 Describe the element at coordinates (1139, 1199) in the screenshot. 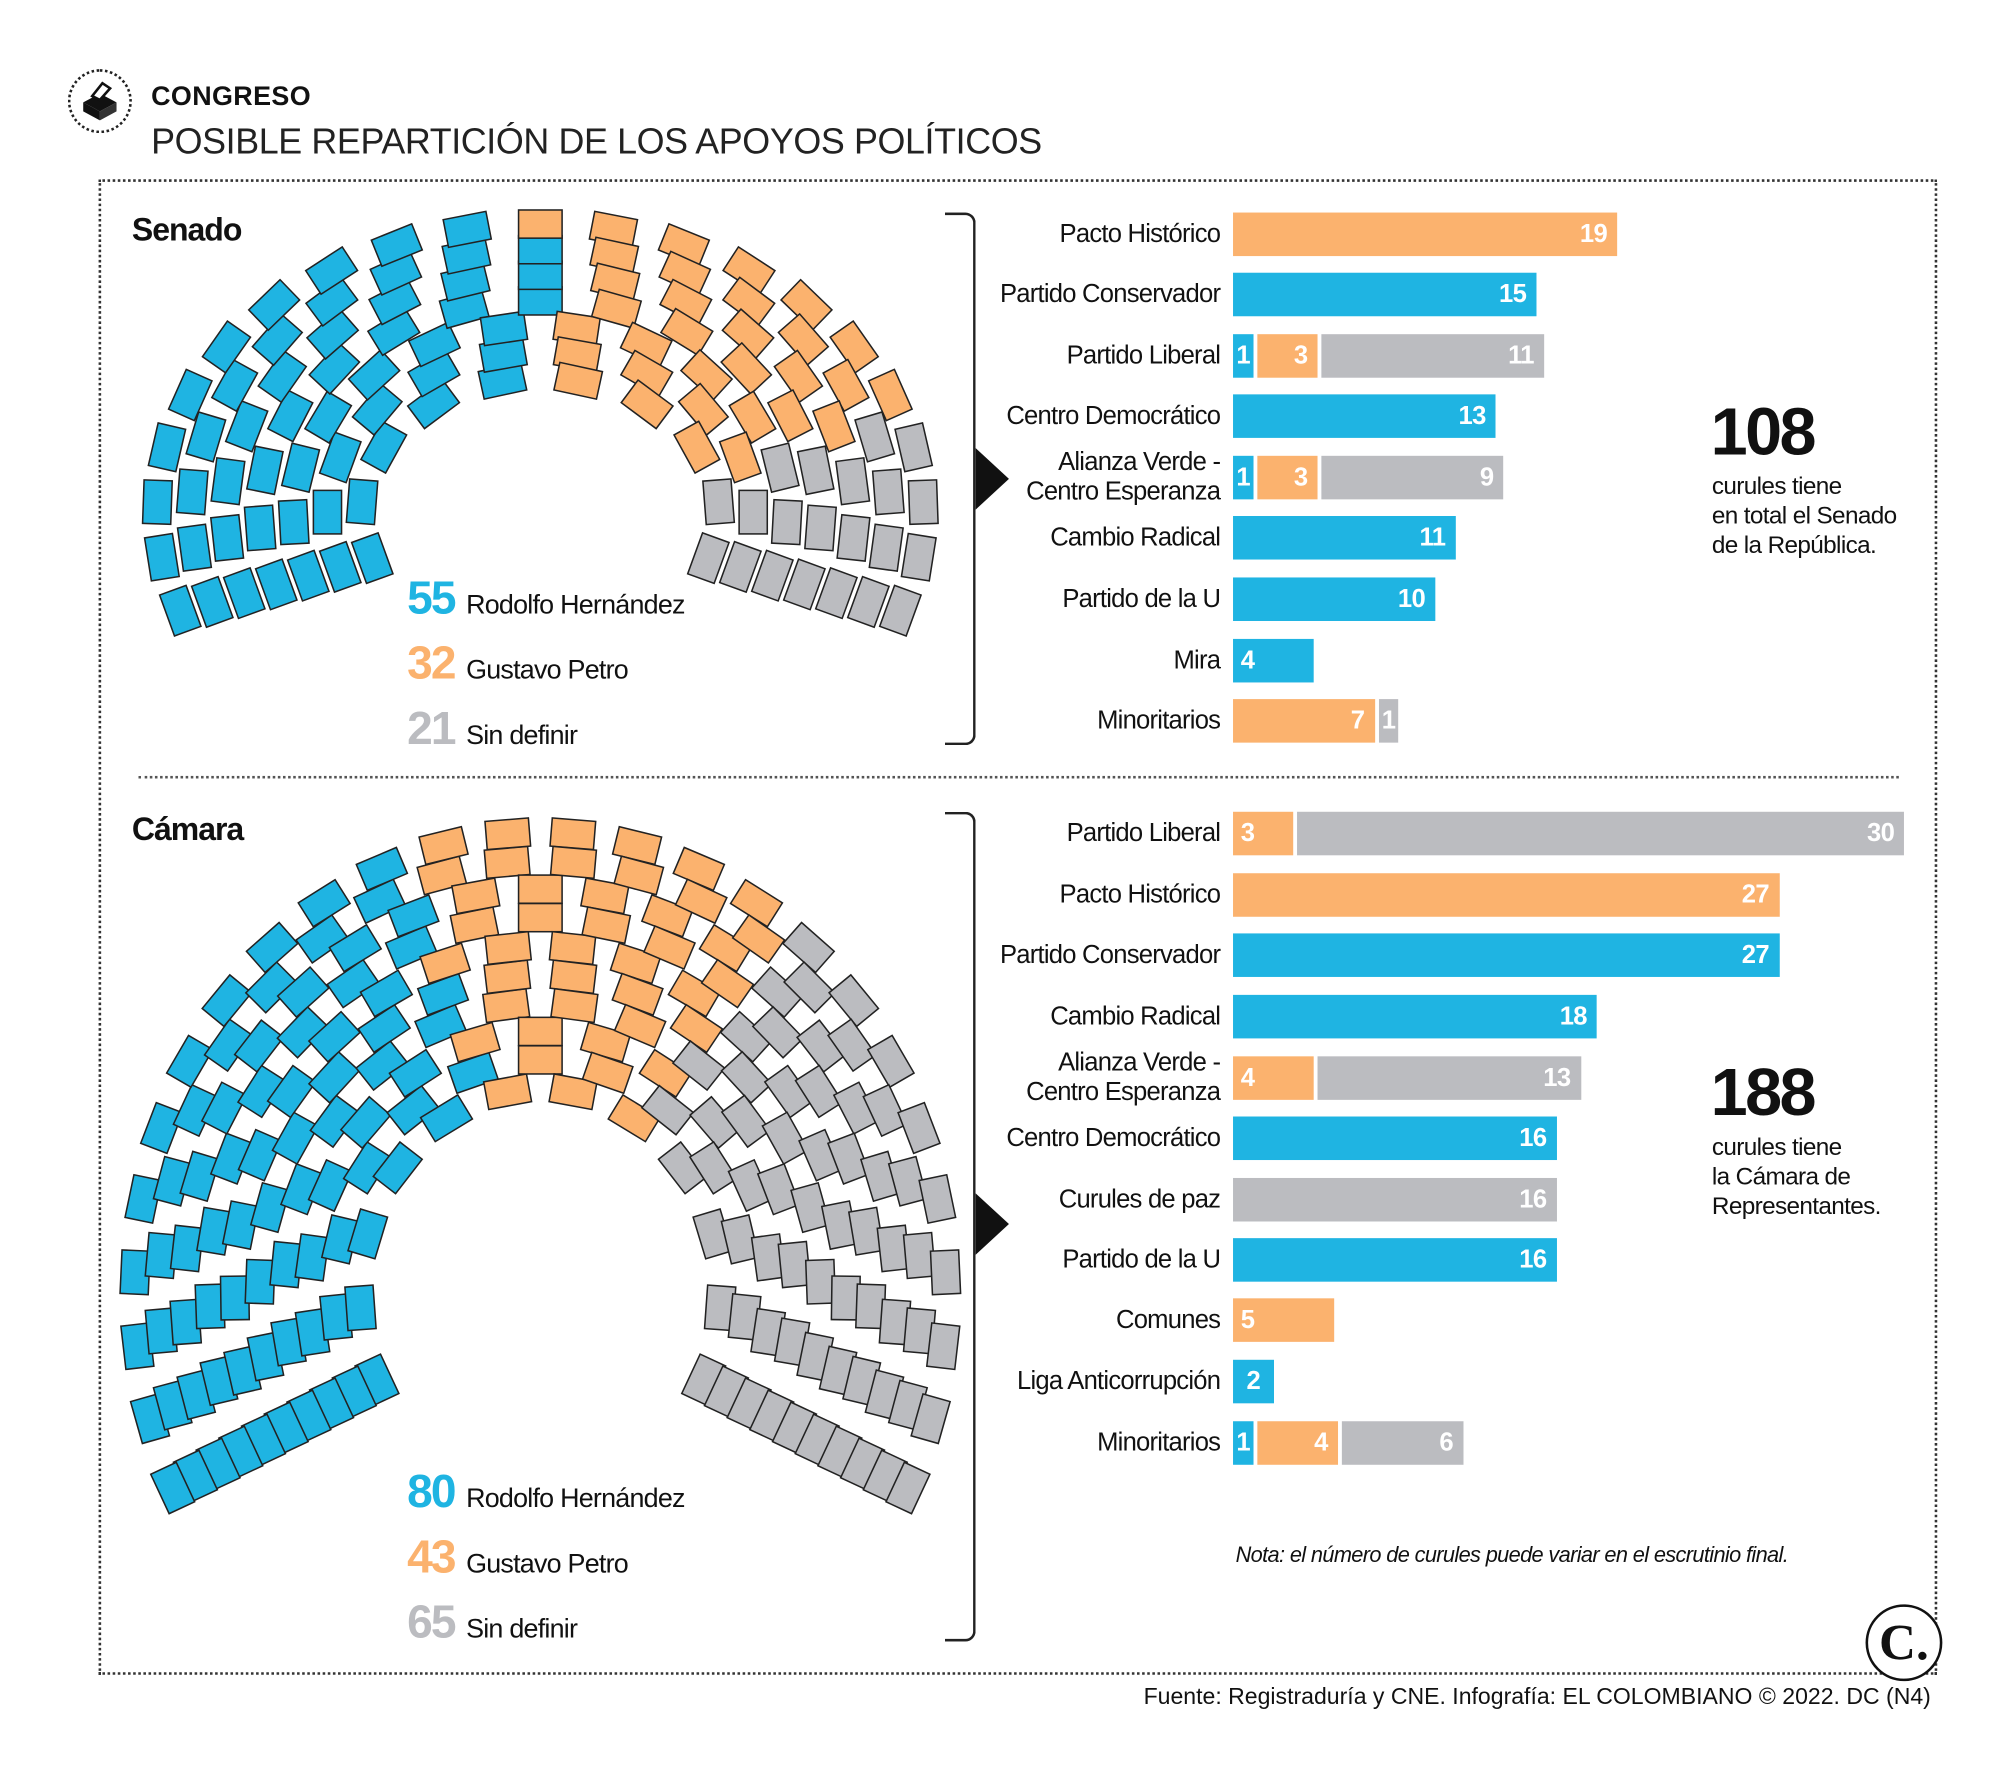

I see `camara-bar-label: Curules de paz` at that location.